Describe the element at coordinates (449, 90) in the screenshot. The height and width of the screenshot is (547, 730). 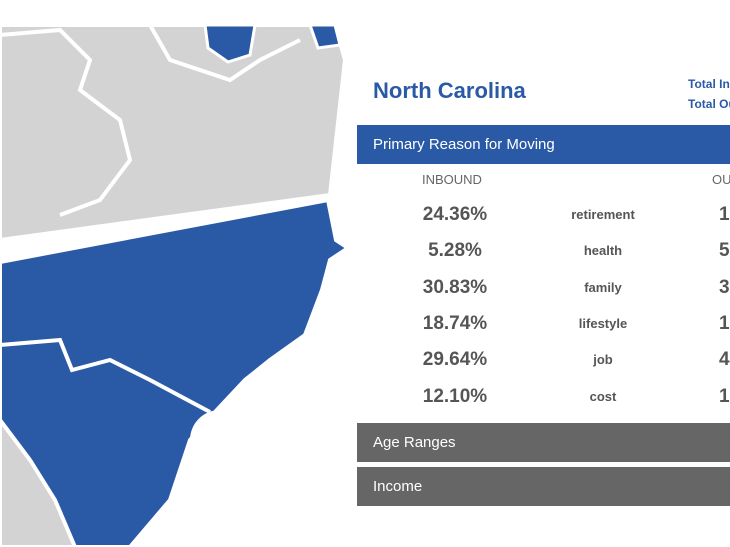
I see `state-title: North Carolina` at that location.